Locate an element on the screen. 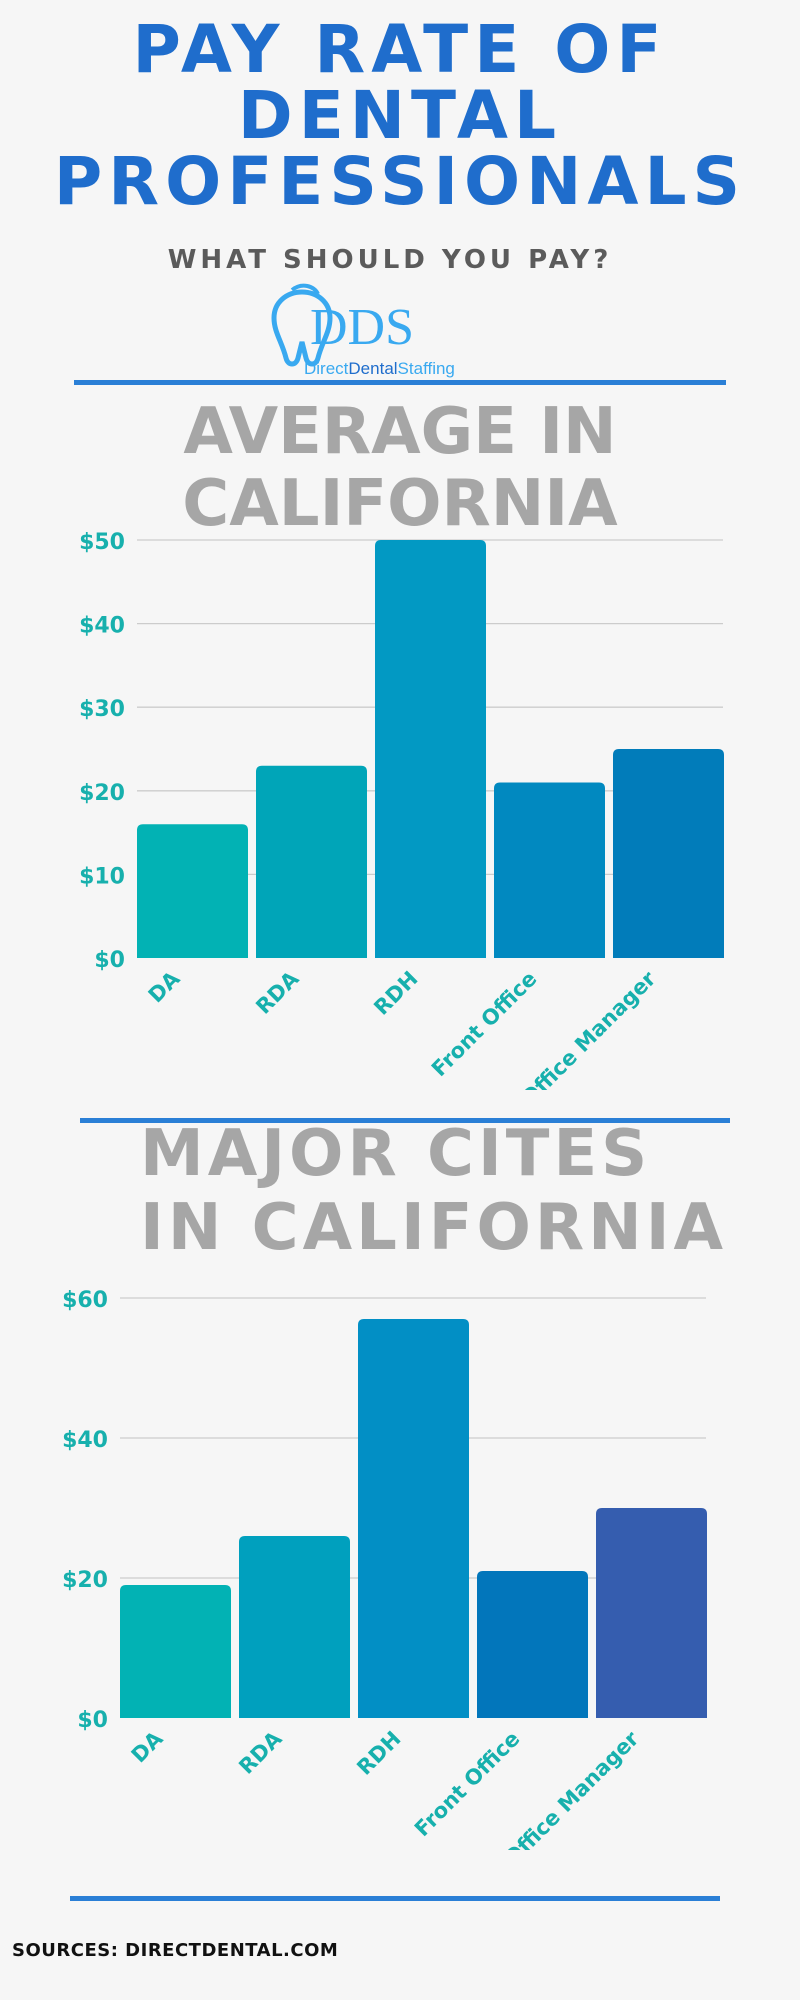 This screenshot has width=800, height=2000. section-1-title-line-1: AVERAGE IN is located at coordinates (400, 432).